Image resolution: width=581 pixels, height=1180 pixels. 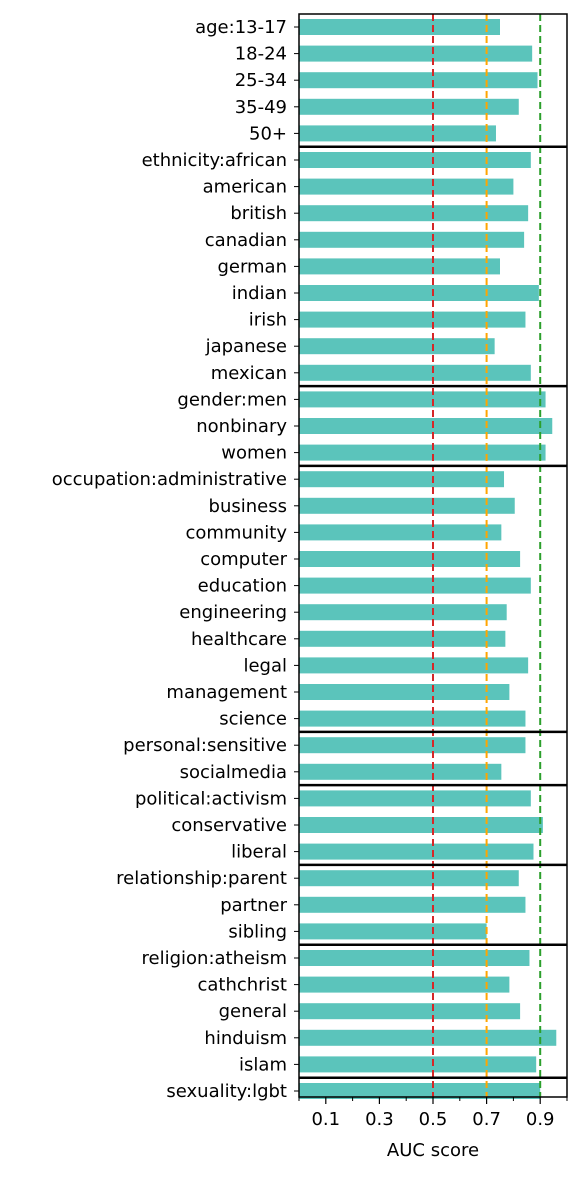 What do you see at coordinates (414, 665) in the screenshot?
I see `bar-legal` at bounding box center [414, 665].